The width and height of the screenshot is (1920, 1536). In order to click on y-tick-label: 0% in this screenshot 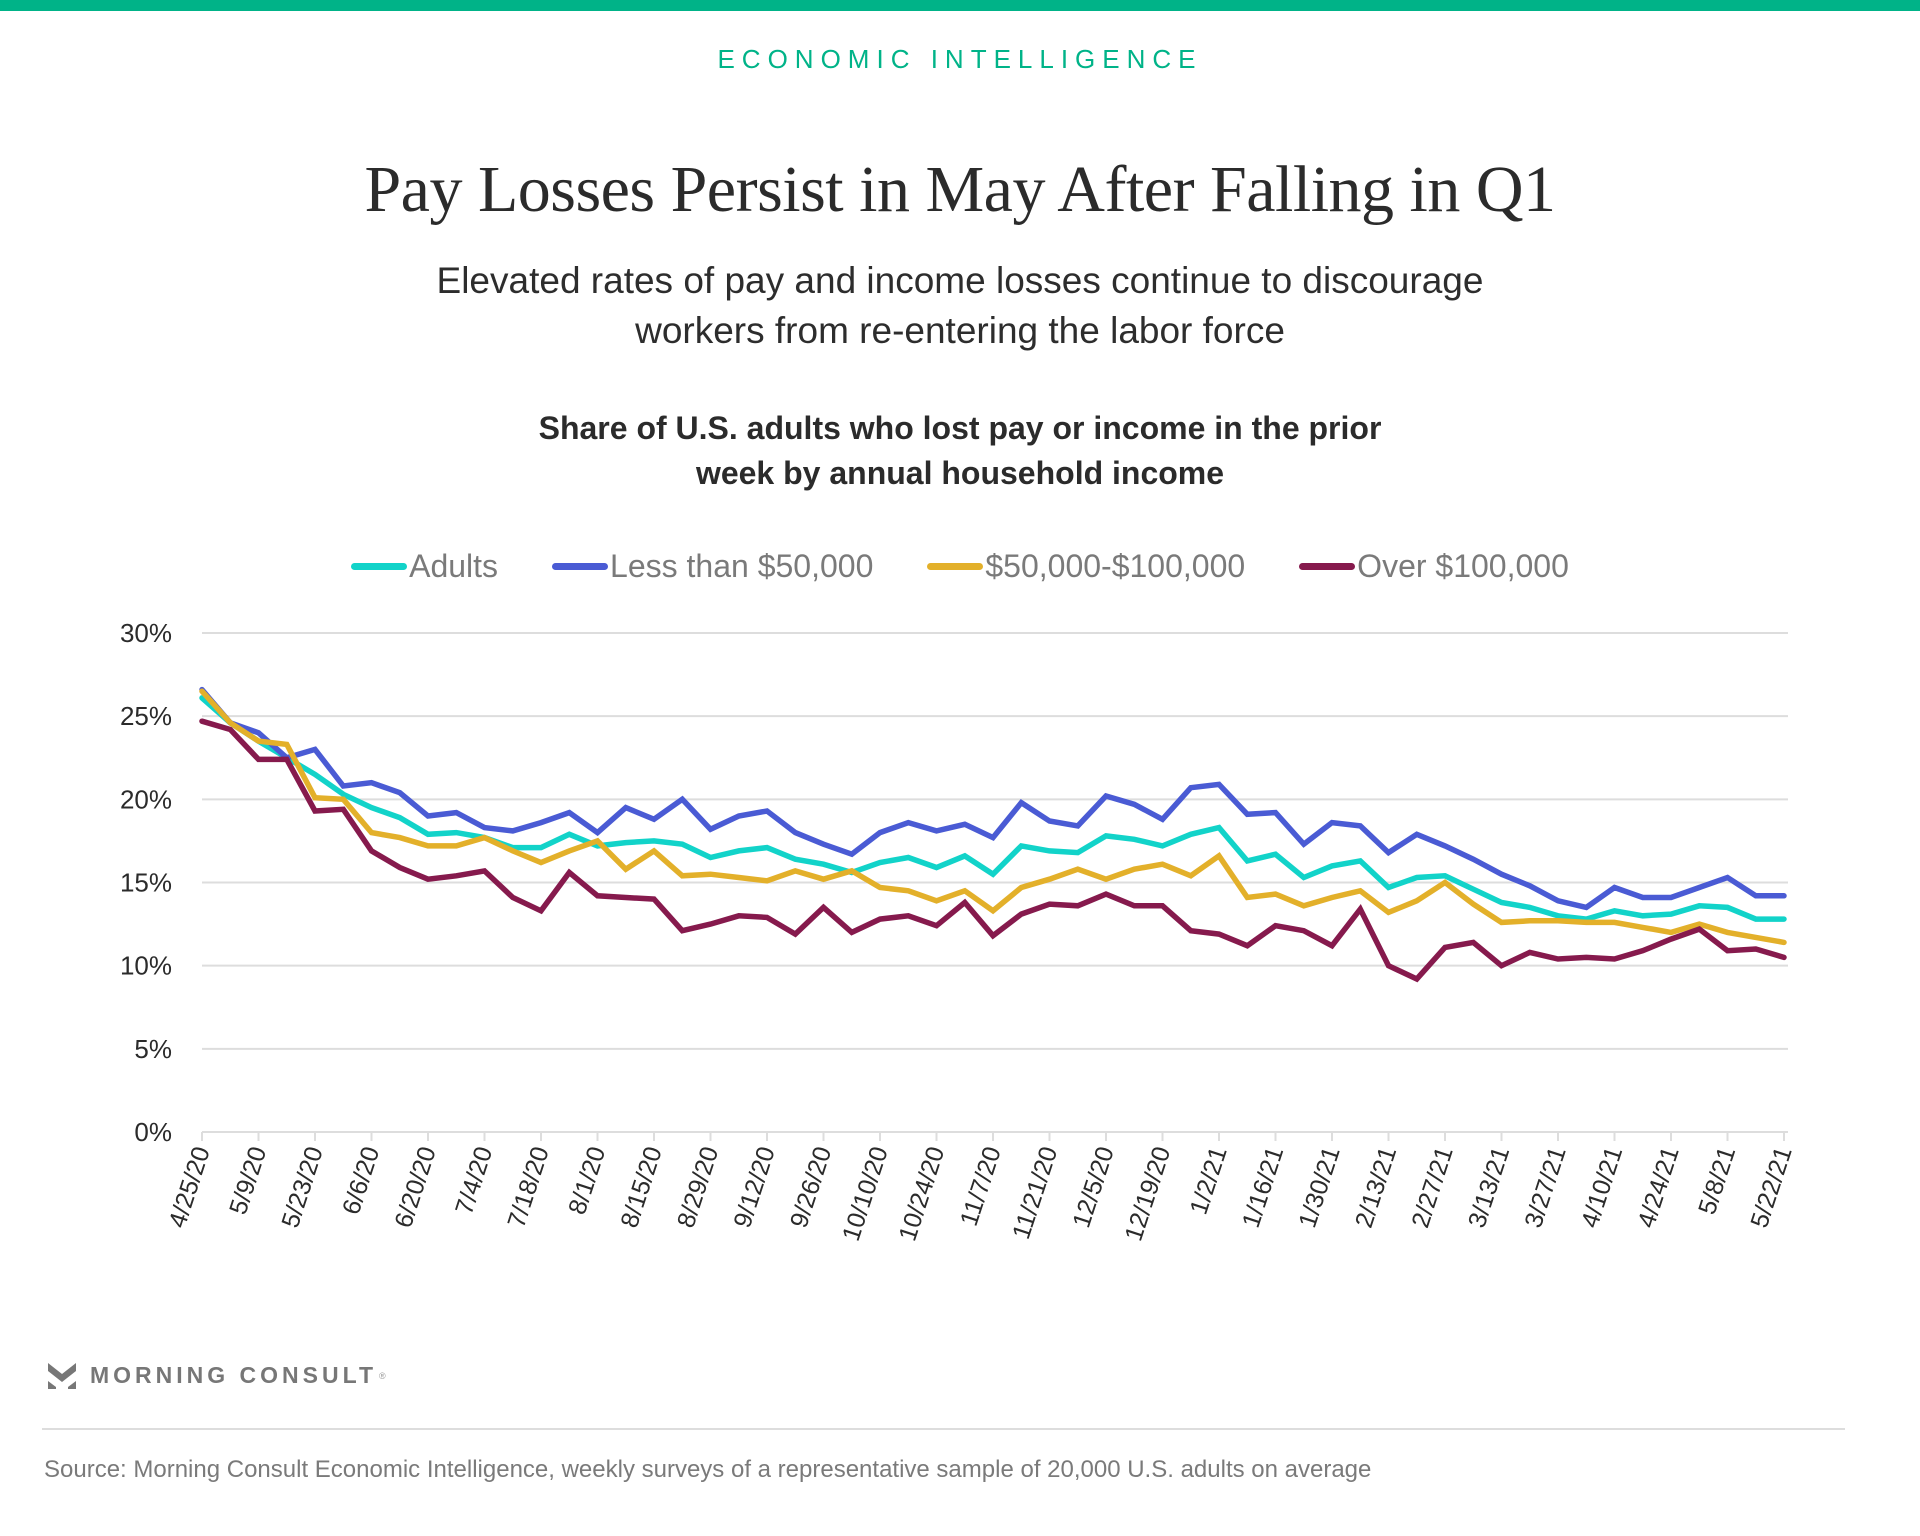, I will do `click(153, 1132)`.